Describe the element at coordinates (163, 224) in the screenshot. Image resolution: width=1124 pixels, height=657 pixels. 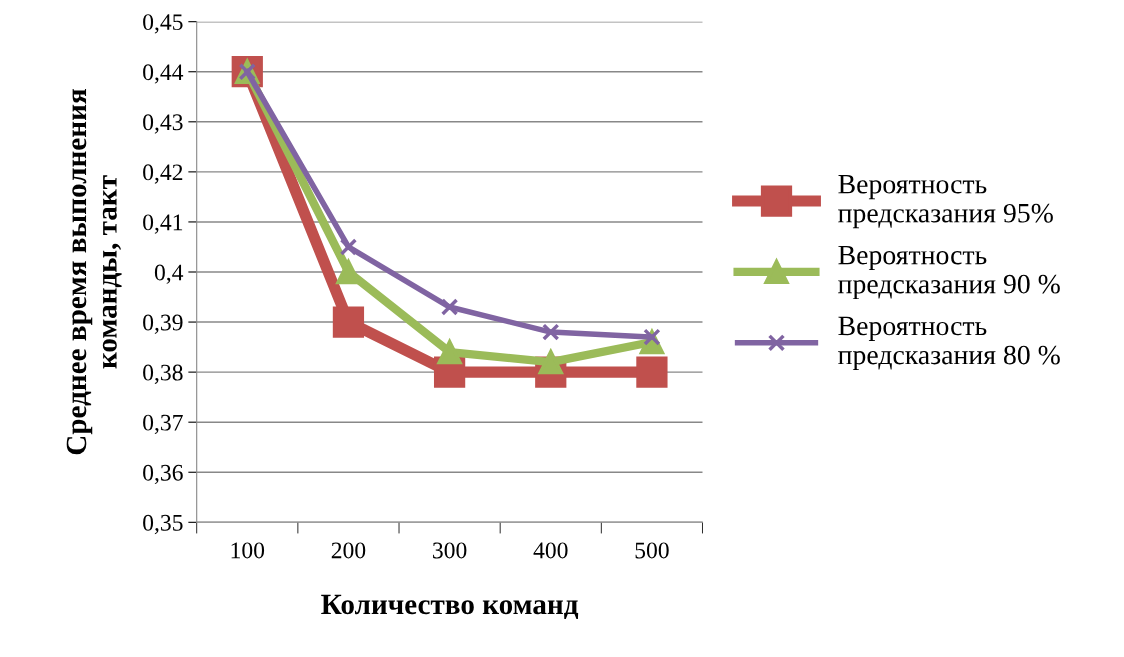
I see `y-tick-label: 0,41` at that location.